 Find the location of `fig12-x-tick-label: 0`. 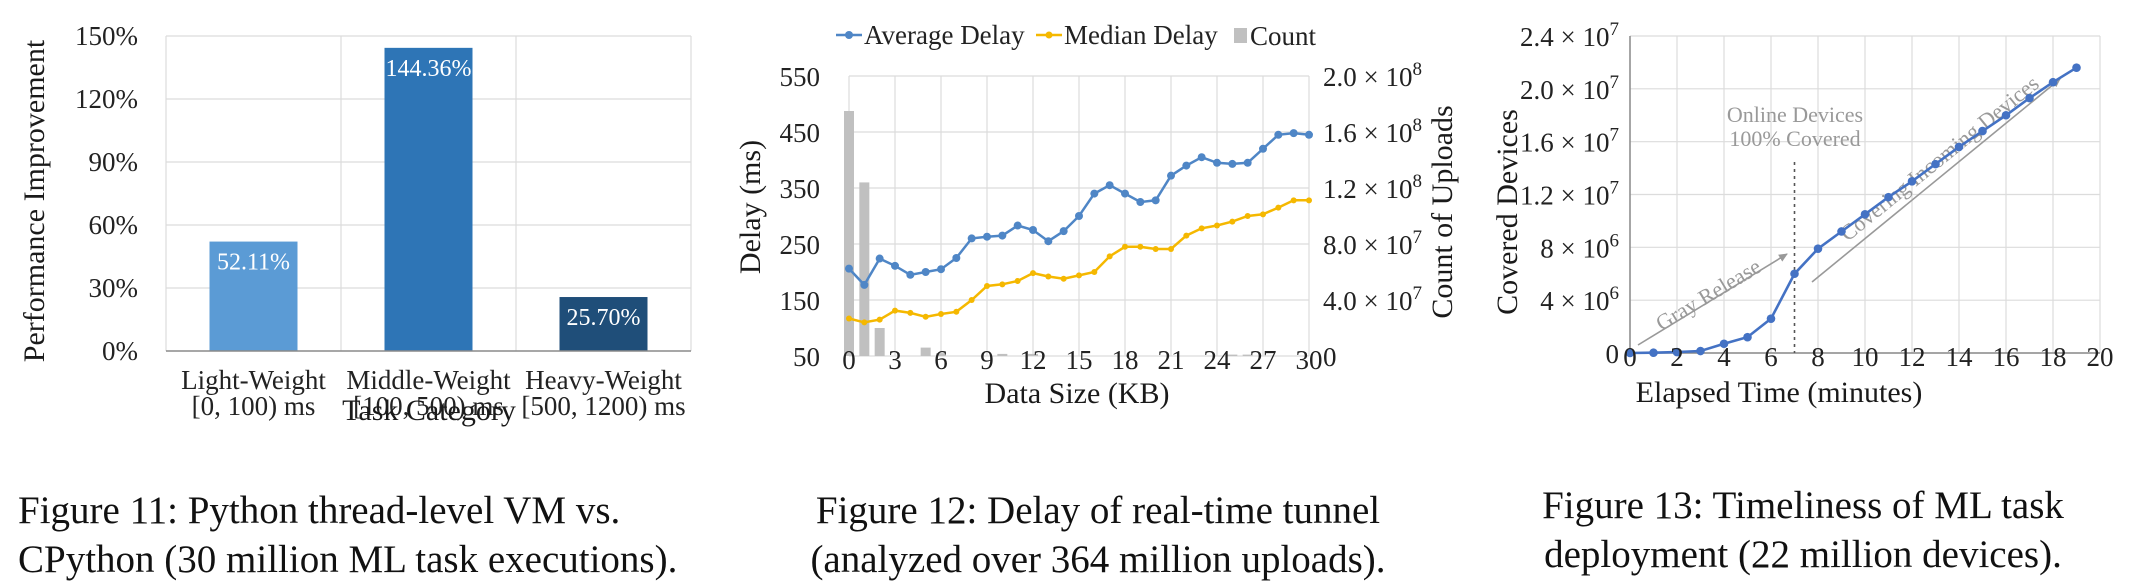

fig12-x-tick-label: 0 is located at coordinates (849, 360).